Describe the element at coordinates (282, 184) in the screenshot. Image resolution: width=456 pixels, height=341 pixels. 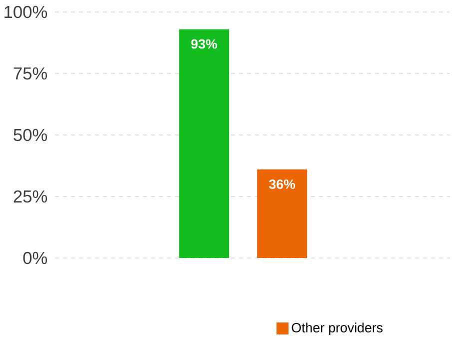
I see `data-label: 36%` at that location.